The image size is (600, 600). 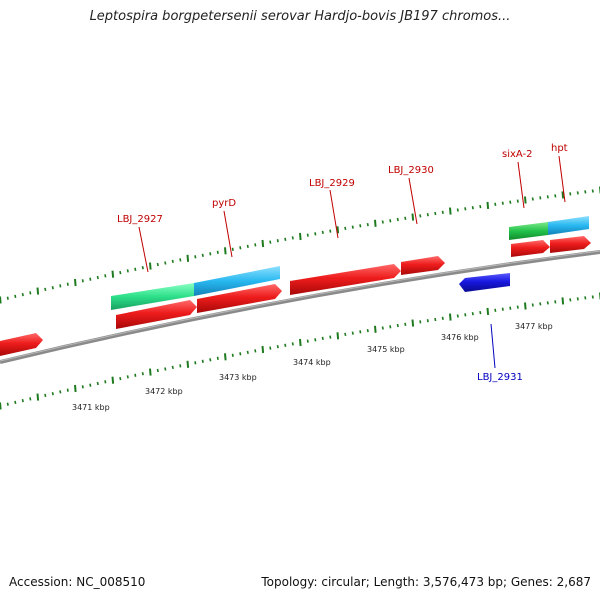 What do you see at coordinates (570, 244) in the screenshot?
I see `gene-arrow-hpt` at bounding box center [570, 244].